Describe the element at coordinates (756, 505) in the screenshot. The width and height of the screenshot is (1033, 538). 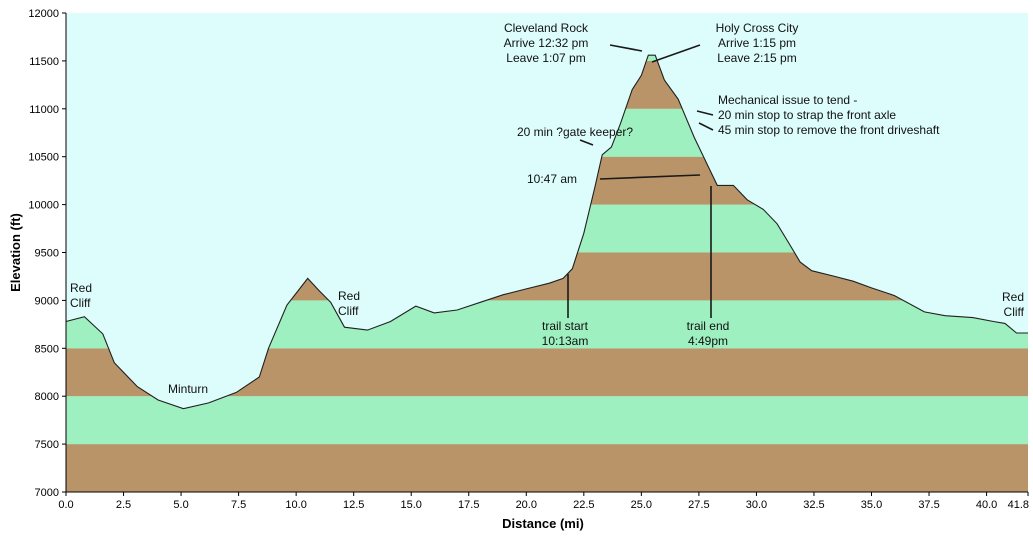
I see `x-tick-label: 30.0` at that location.